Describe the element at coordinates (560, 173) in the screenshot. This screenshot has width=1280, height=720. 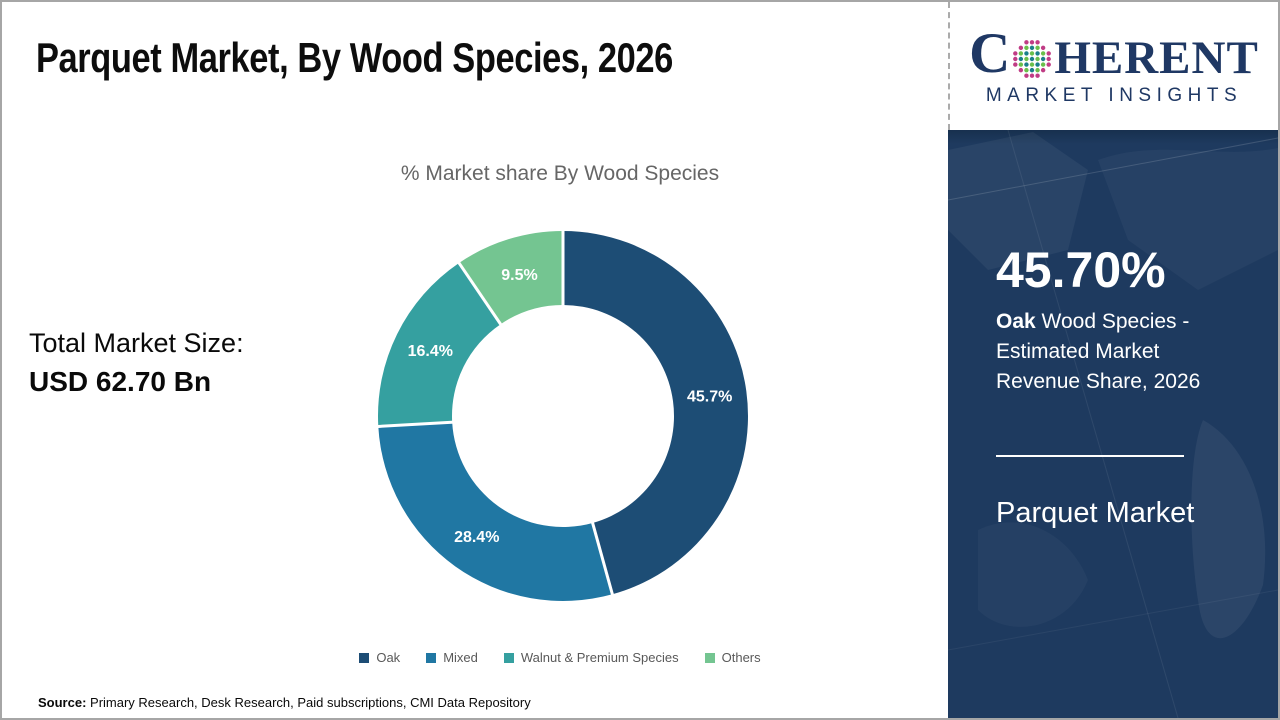
I see `chart-title: % Market share By Wood Species` at that location.